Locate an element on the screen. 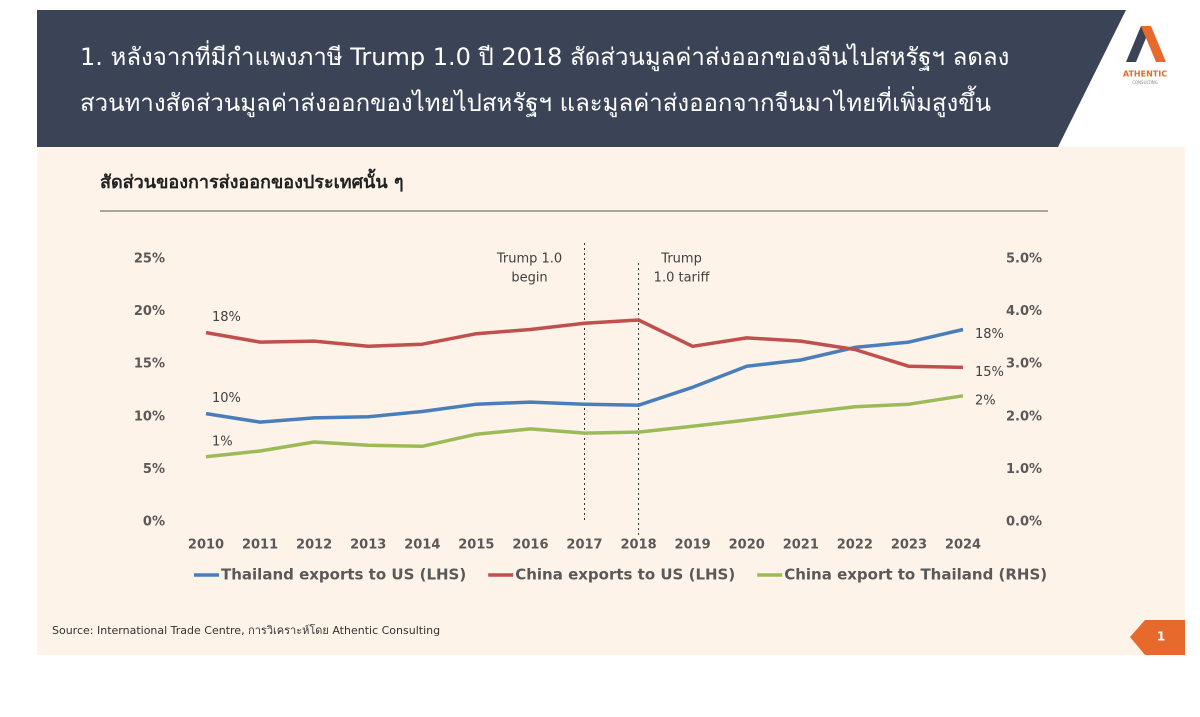 The height and width of the screenshot is (717, 1200). data-label: 1% is located at coordinates (222, 441).